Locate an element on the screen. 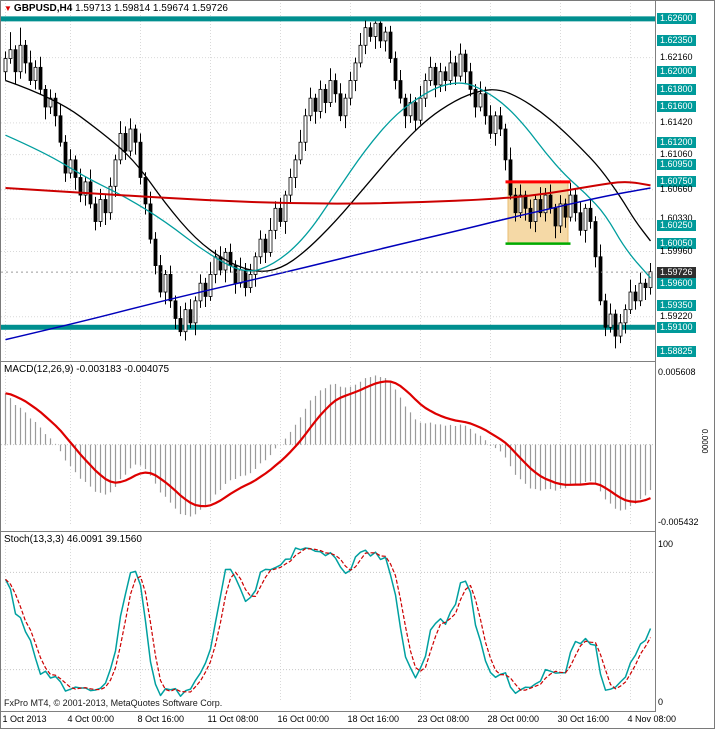  price-label: 1.61060 is located at coordinates (676, 154).